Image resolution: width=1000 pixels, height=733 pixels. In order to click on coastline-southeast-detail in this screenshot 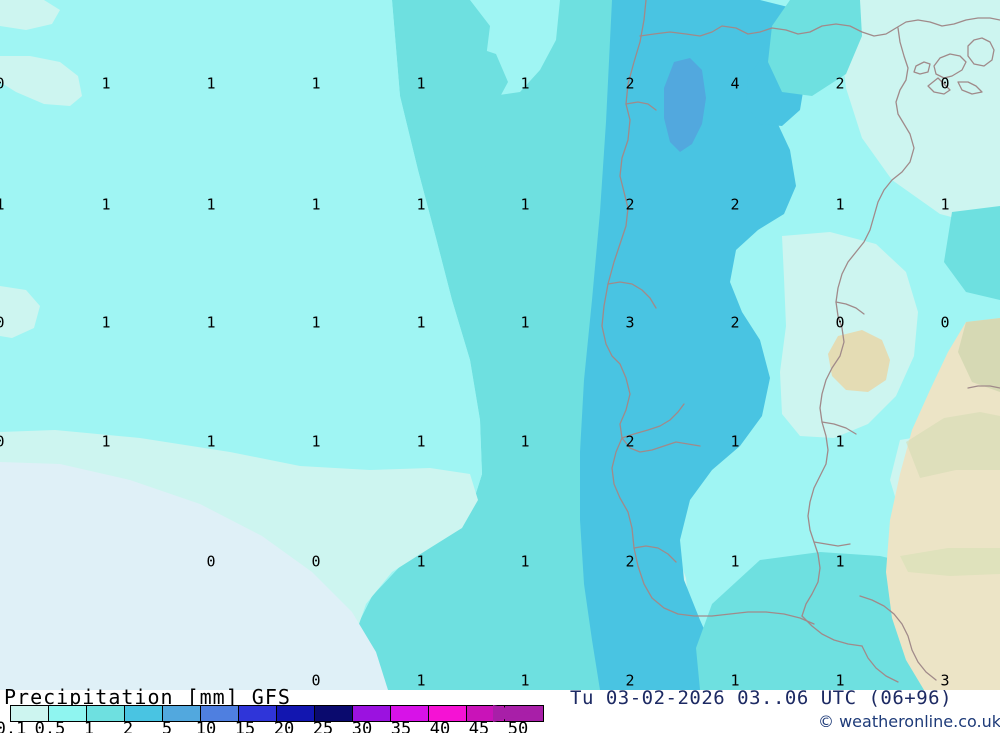, I will do `click(898, 638)`.